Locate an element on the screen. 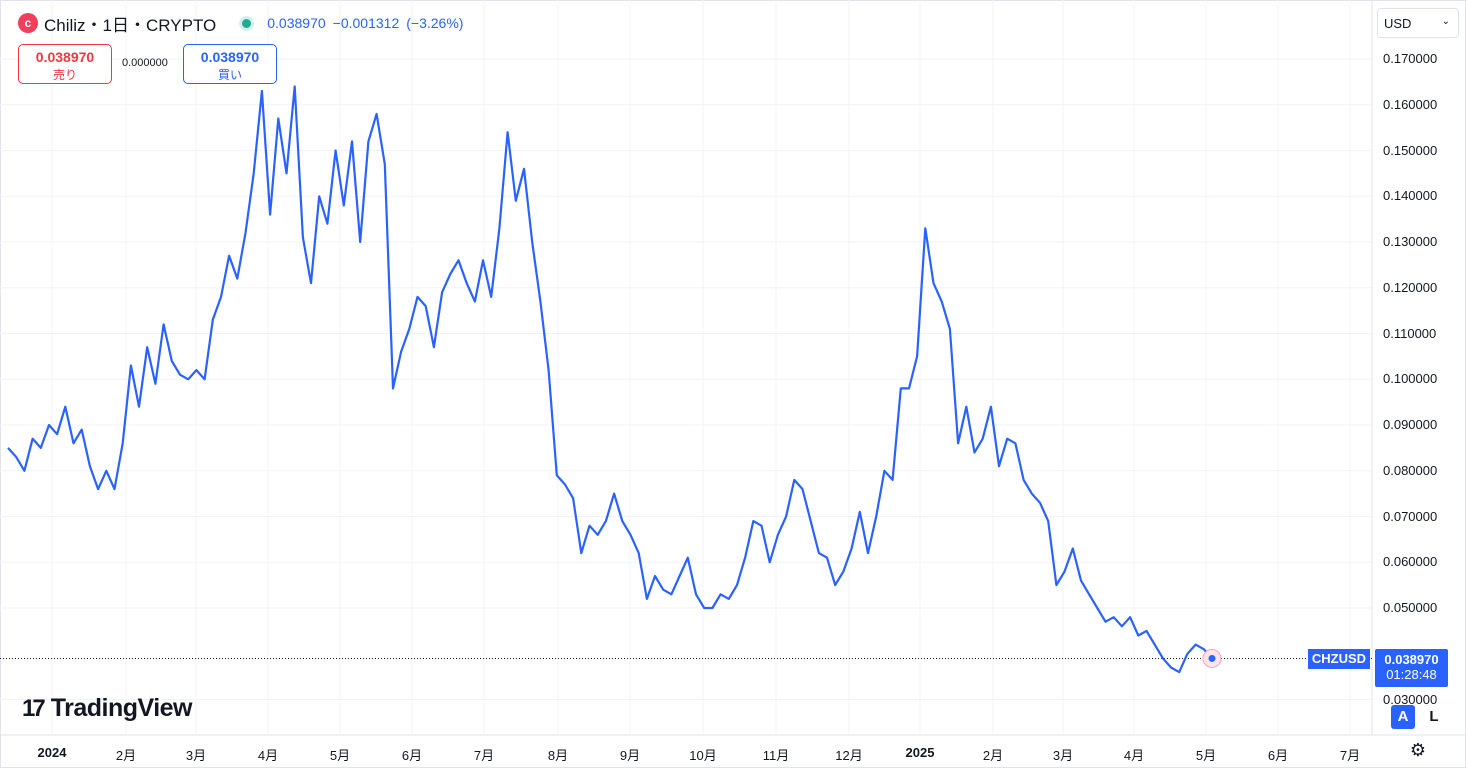 The image size is (1466, 768). price-tick-label: 0.050000 is located at coordinates (1410, 607).